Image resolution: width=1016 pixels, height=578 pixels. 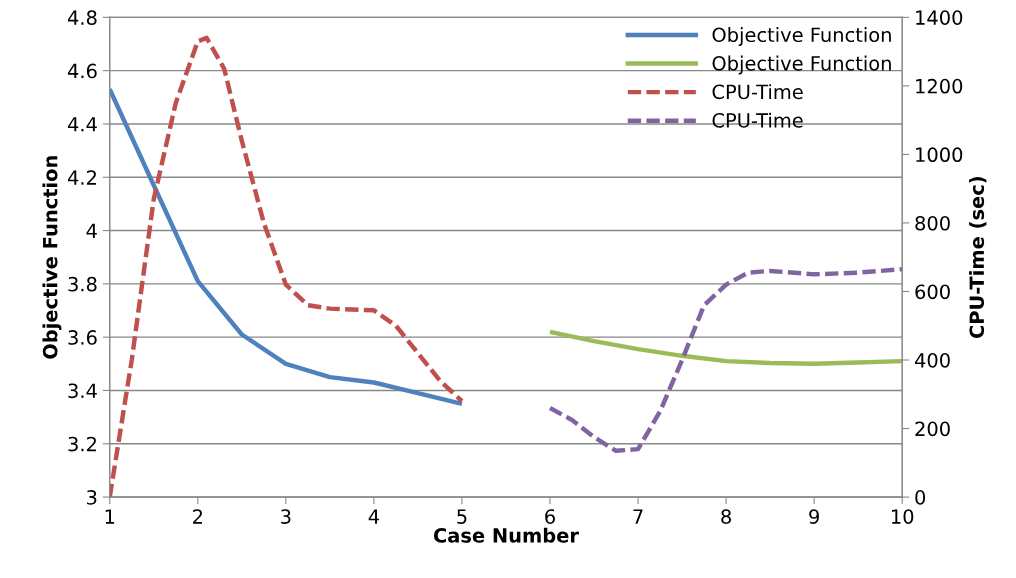 I want to click on x-tick-label: 10, so click(x=902, y=516).